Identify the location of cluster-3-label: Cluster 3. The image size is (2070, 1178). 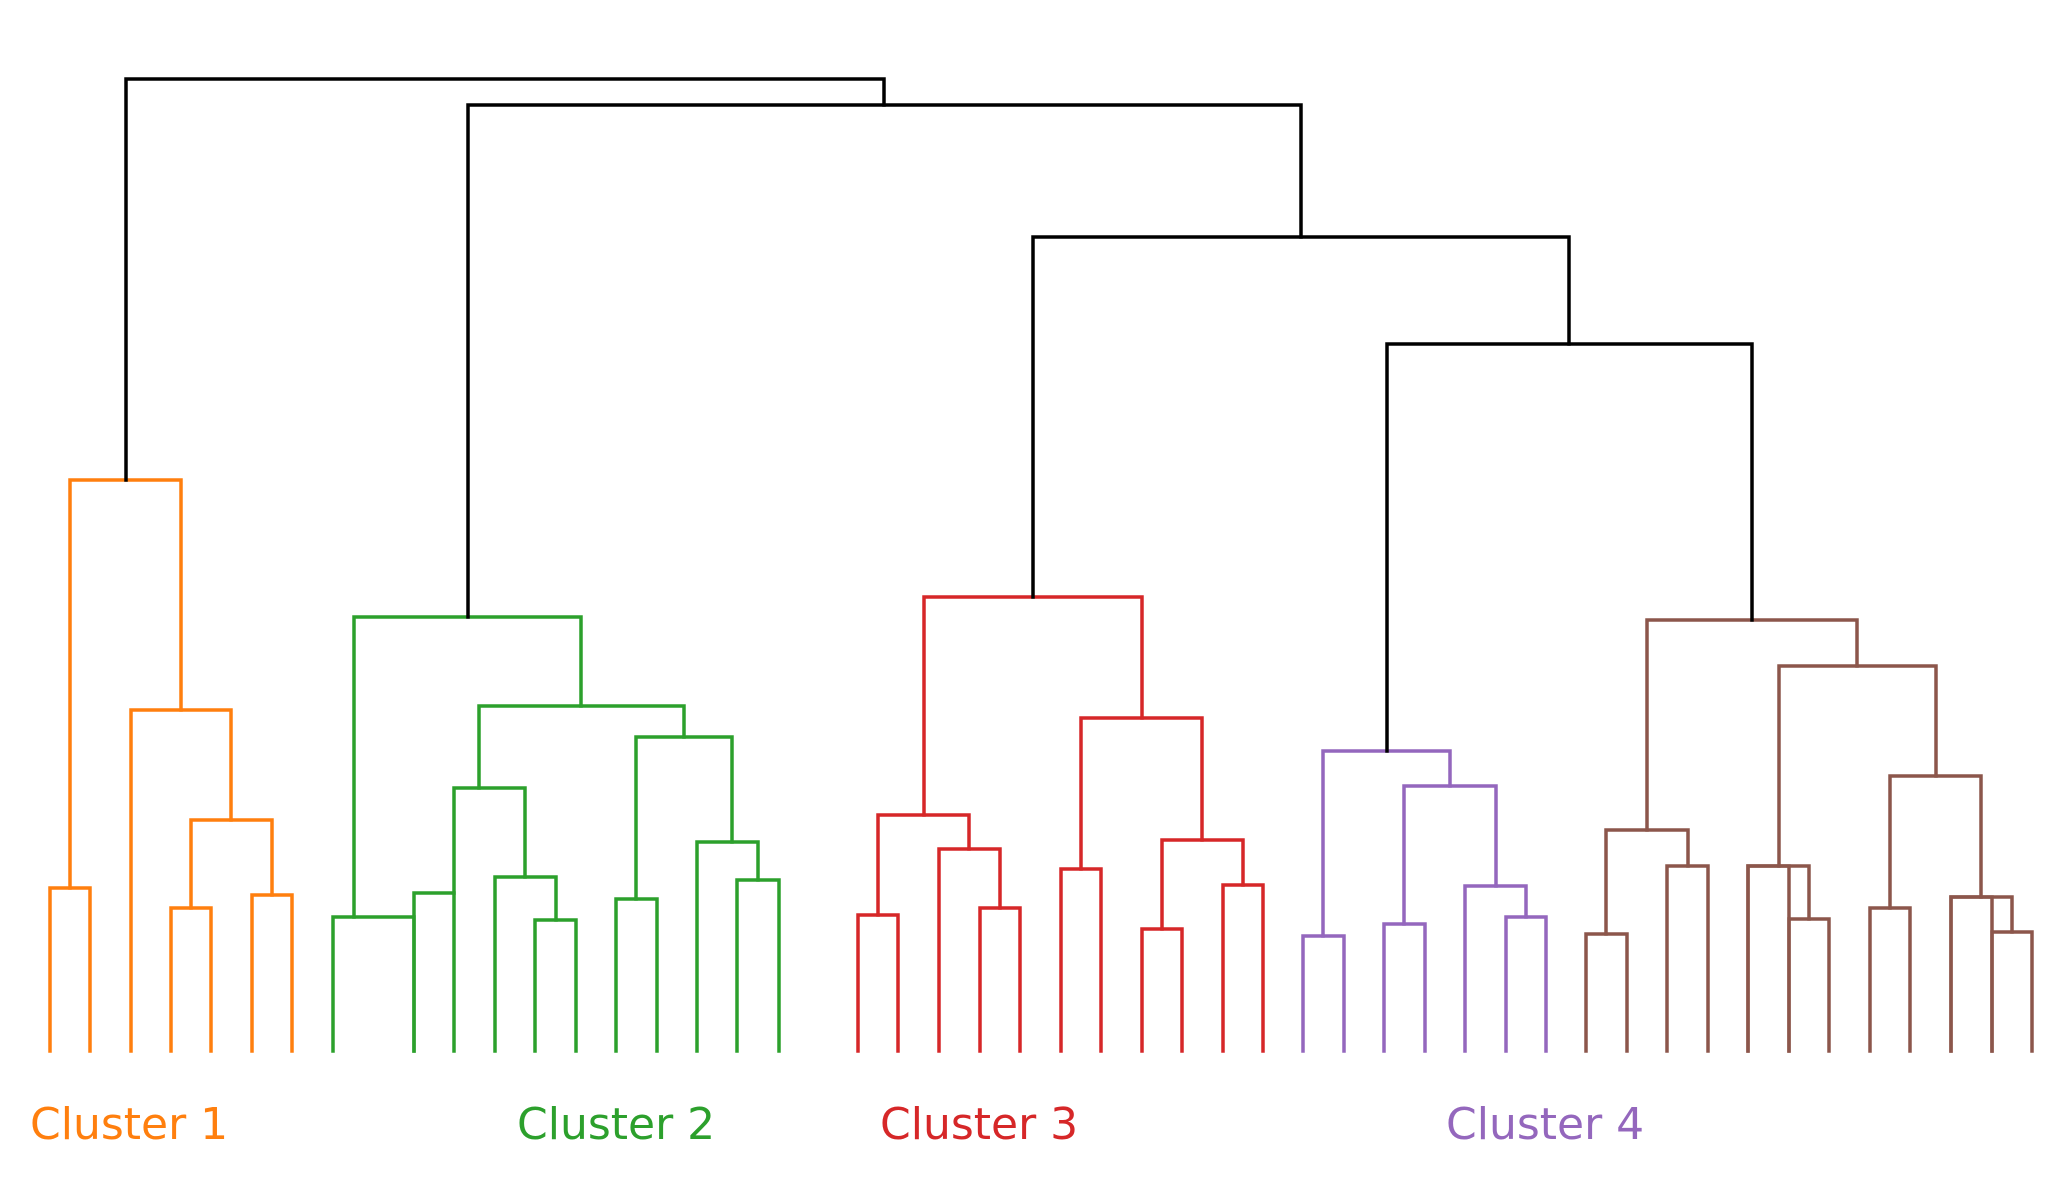
(979, 1124).